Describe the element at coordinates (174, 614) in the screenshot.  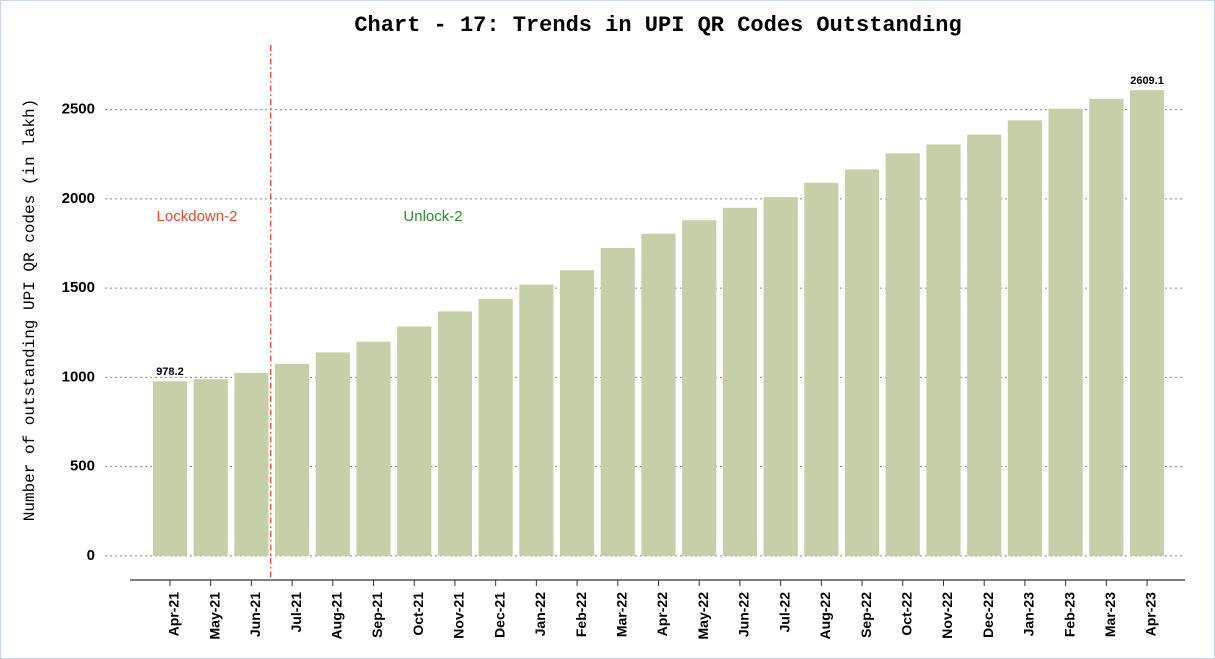
I see `x-tick-label: Apr-21` at that location.